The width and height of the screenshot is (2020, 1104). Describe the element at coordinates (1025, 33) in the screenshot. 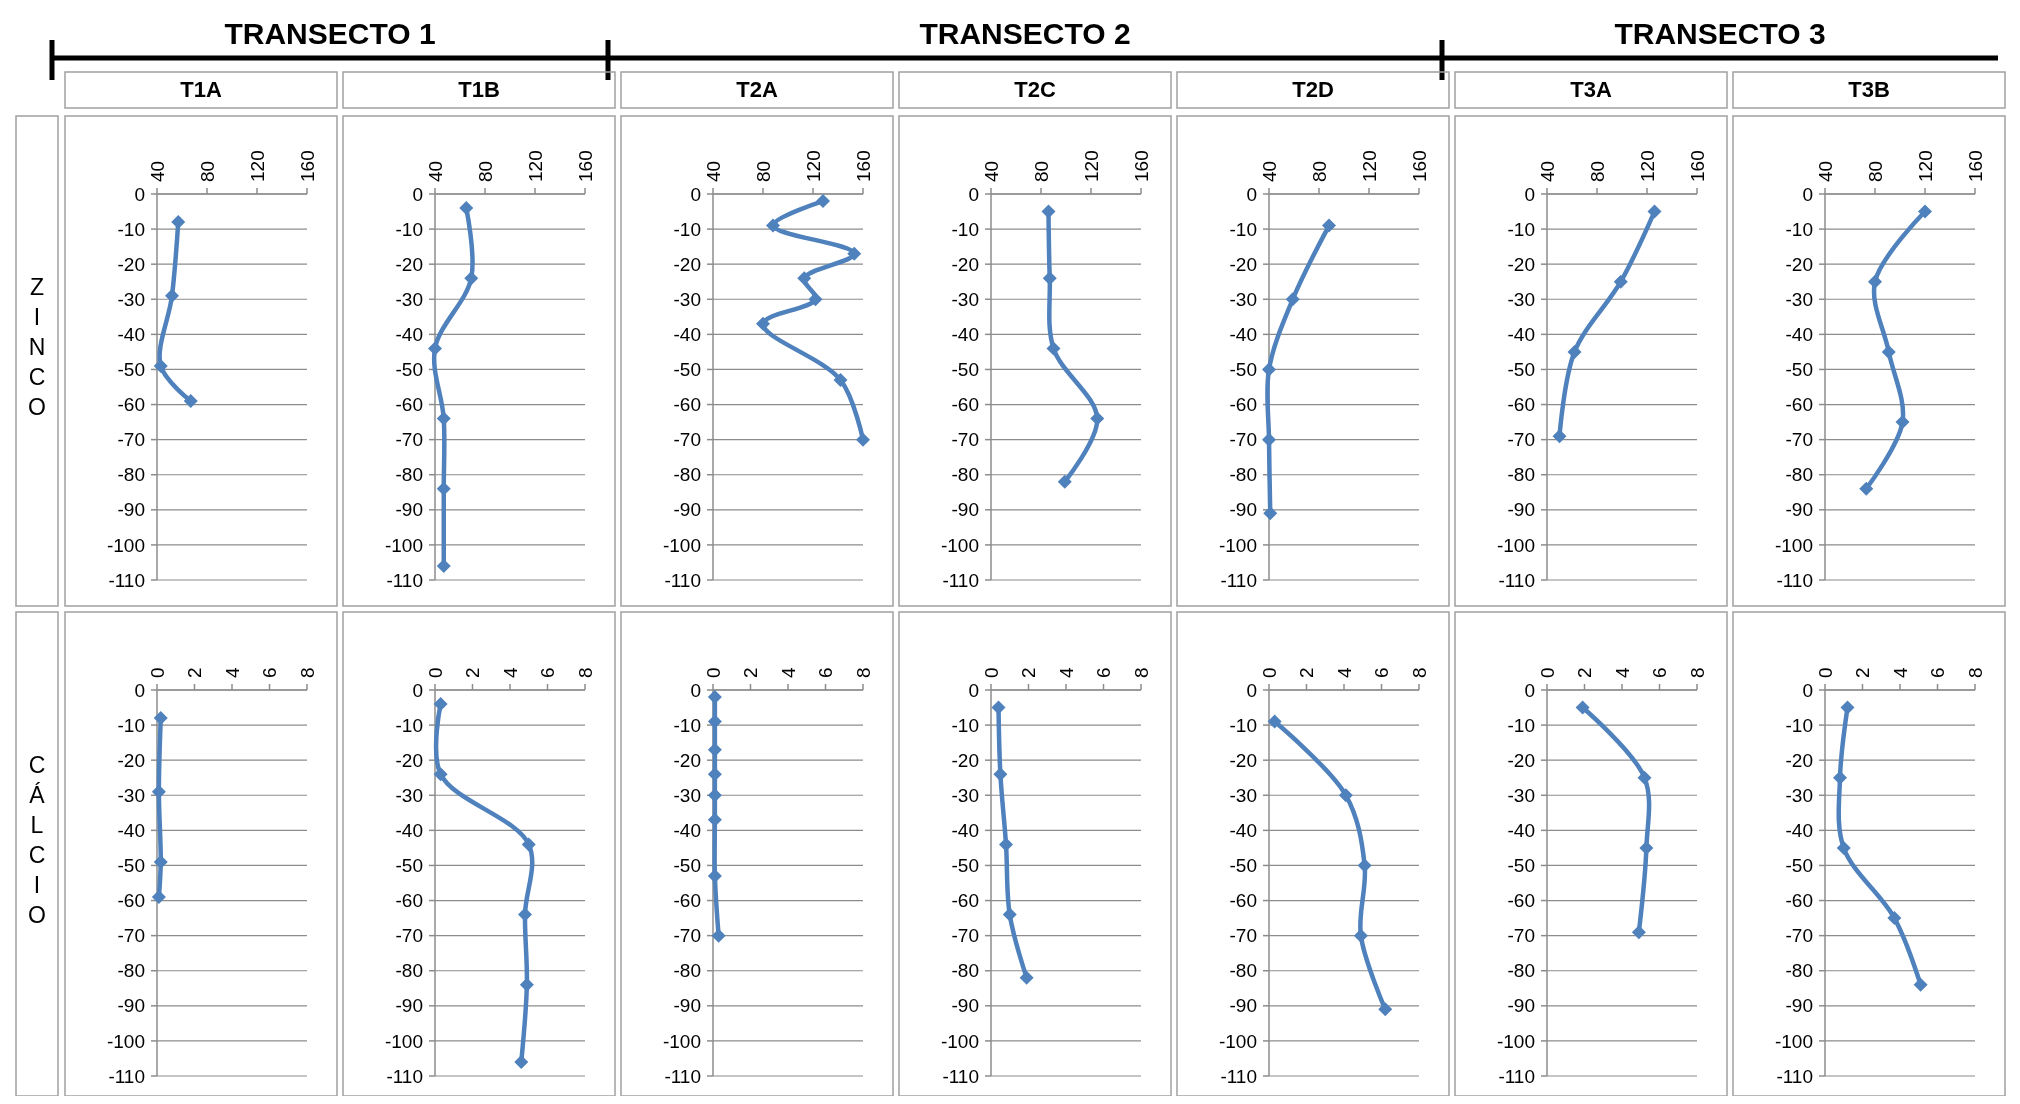

I see `text: TRANSECTO 2` at that location.